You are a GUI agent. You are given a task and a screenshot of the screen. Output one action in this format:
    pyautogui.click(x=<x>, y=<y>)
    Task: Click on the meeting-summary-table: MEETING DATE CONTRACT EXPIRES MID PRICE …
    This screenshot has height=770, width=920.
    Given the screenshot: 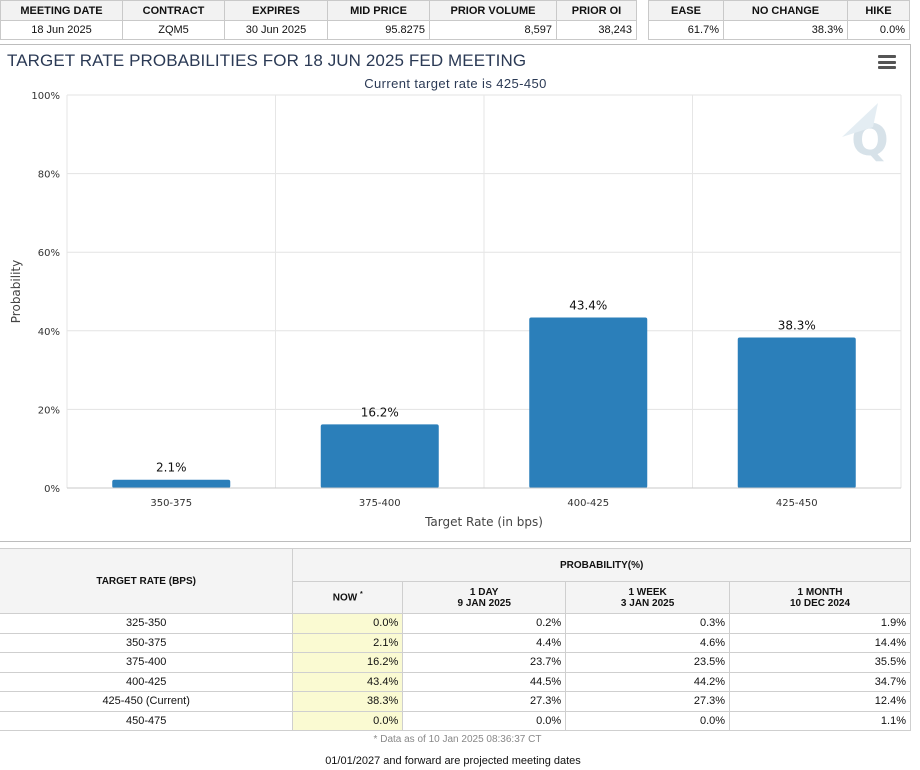 What is the action you would take?
    pyautogui.click(x=318, y=20)
    